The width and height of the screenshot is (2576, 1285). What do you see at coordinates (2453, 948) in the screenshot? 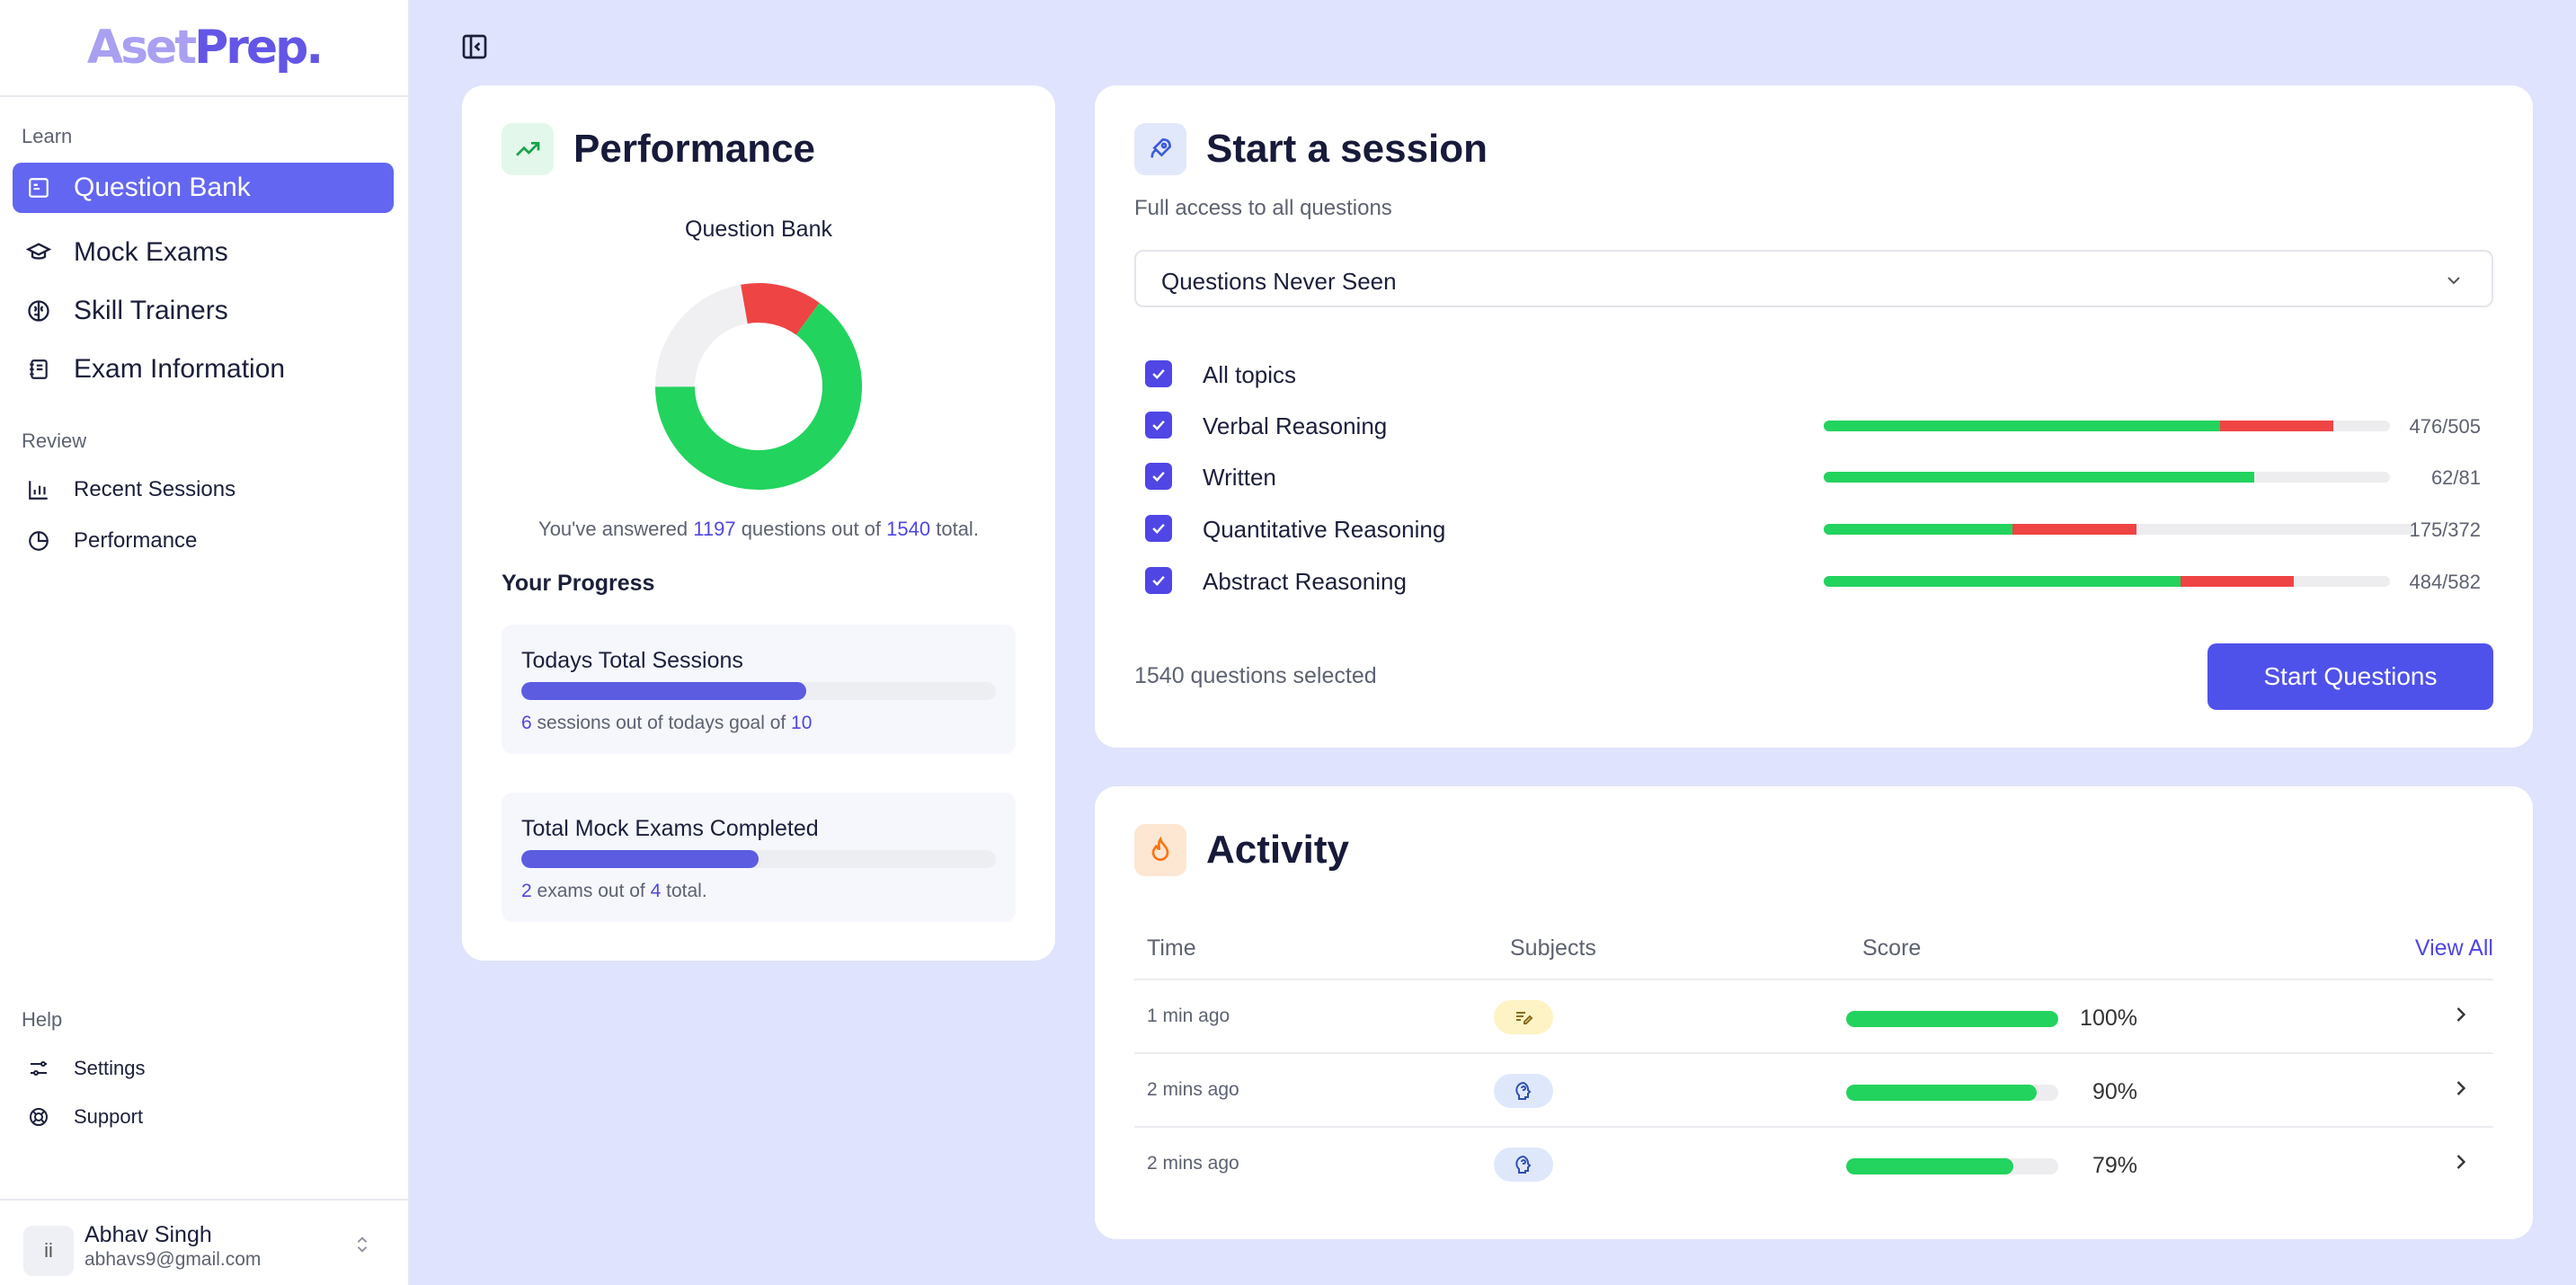
I see `view-all-link: View All` at bounding box center [2453, 948].